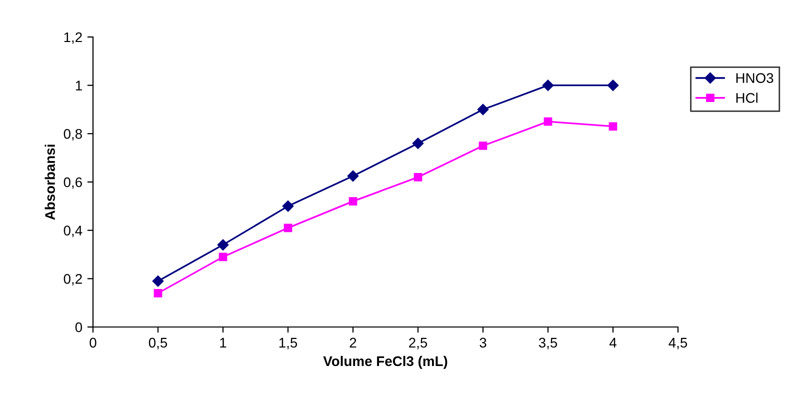  Describe the element at coordinates (78, 327) in the screenshot. I see `y-tick-label: 0` at that location.